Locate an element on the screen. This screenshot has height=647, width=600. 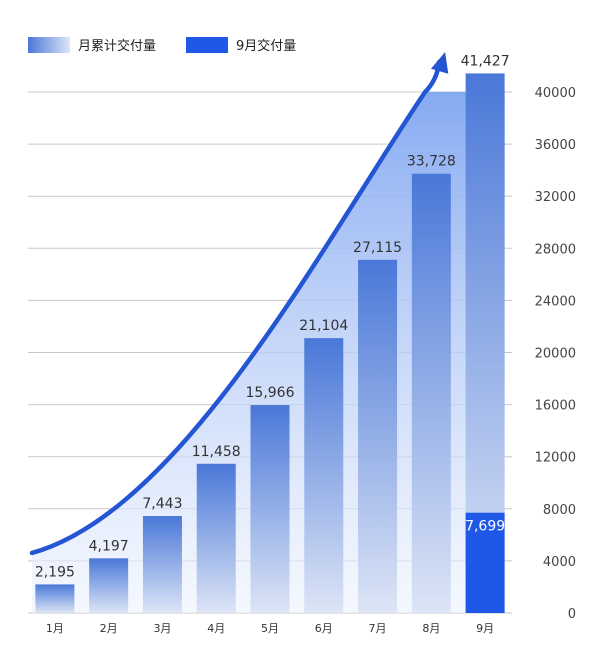
data-label-cumulative: 4,197 is located at coordinates (109, 546).